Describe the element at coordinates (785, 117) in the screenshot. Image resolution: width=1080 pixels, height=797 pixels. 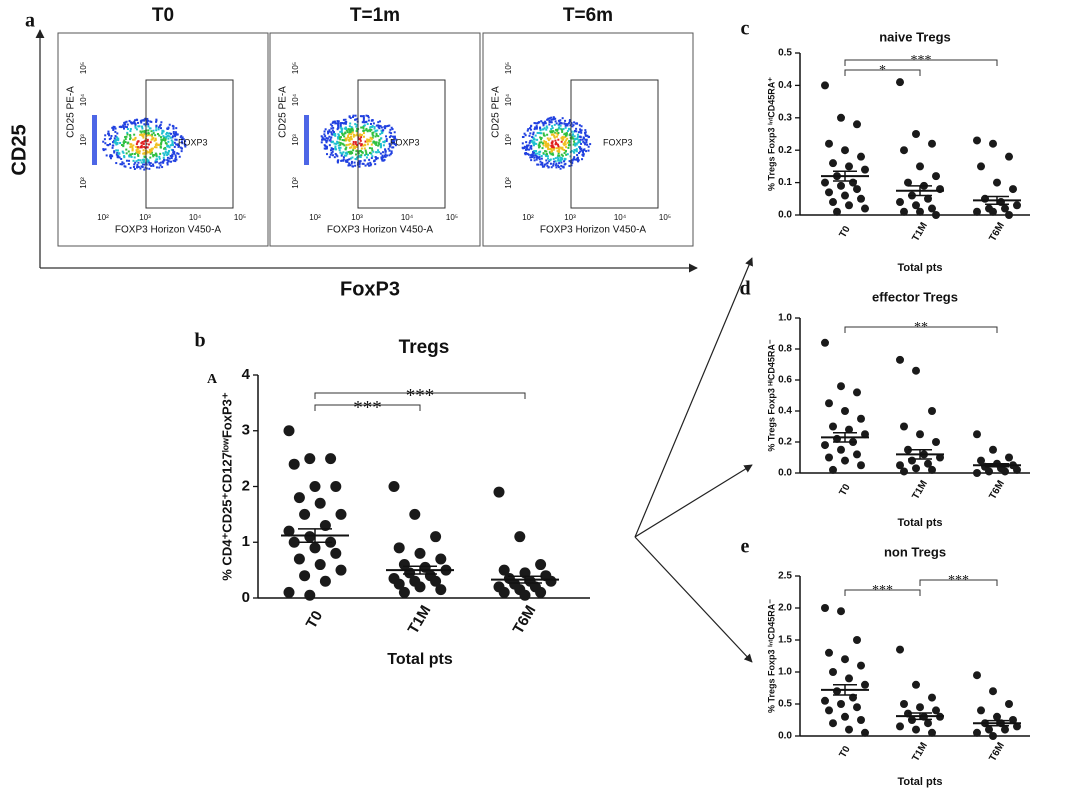
I see `y-tick-label: 0.3` at that location.